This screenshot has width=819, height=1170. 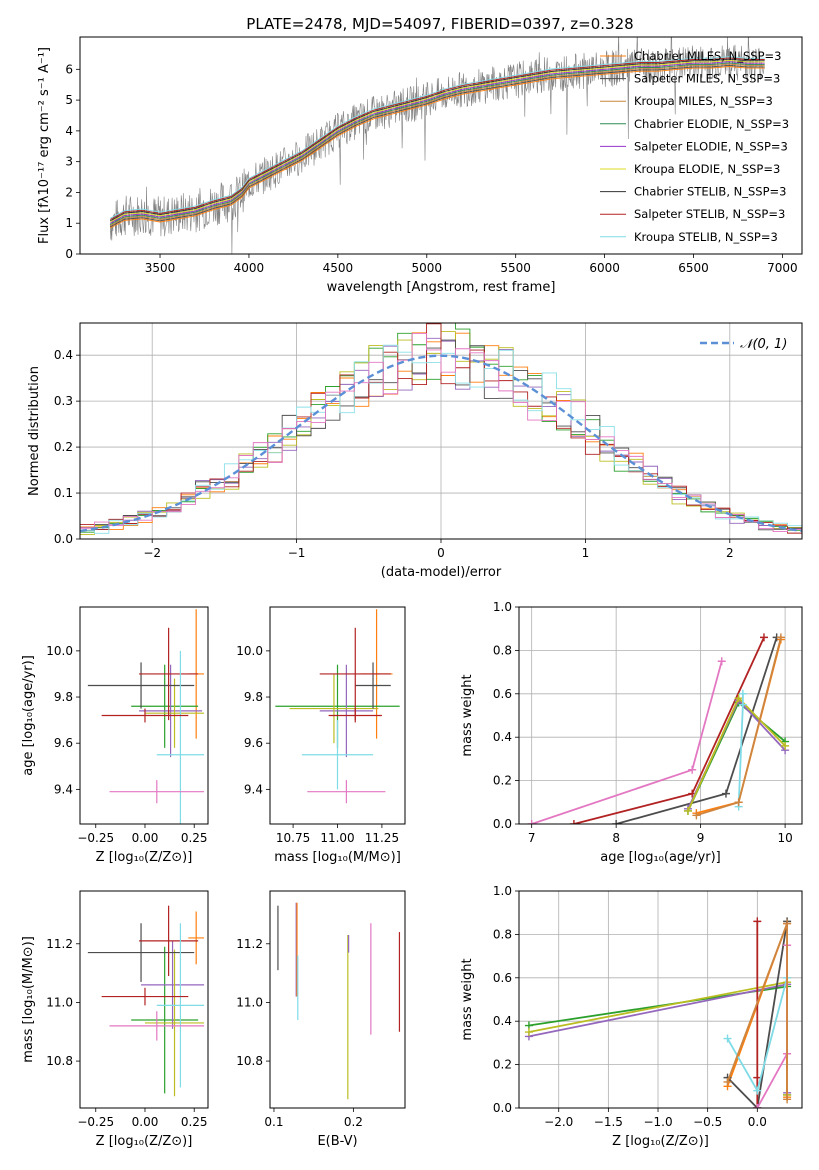 I want to click on y-axis-label: Normed distribution, so click(x=34, y=431).